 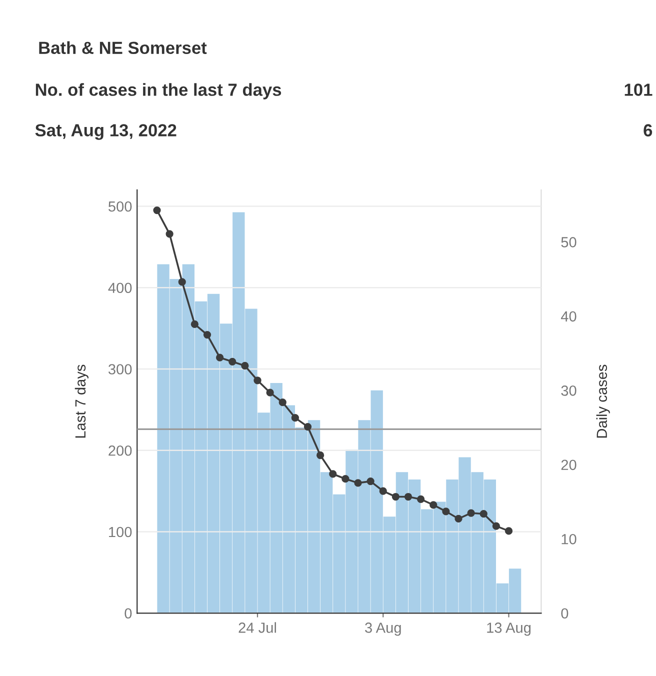 I want to click on y-tick-label: 500, so click(x=120, y=206).